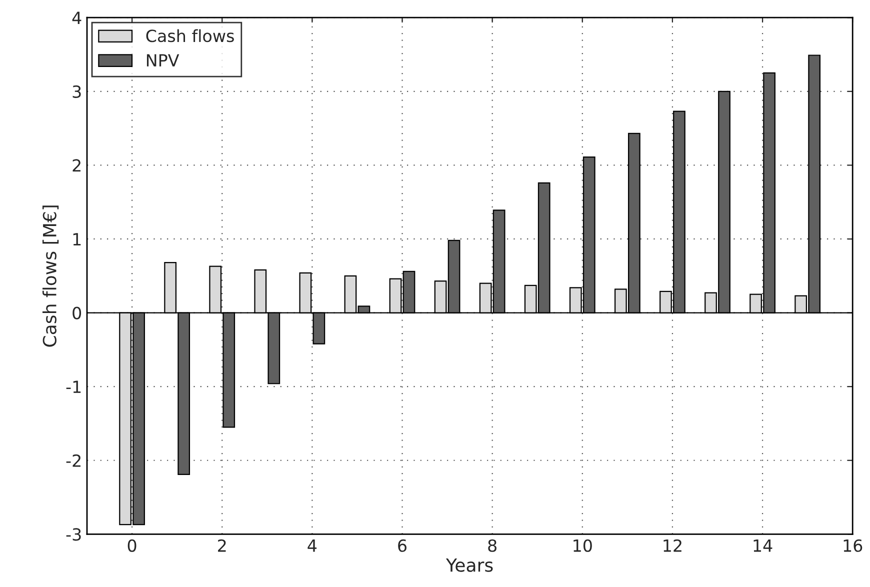 The width and height of the screenshot is (870, 587). Describe the element at coordinates (73, 460) in the screenshot. I see `y-tick-label: -2` at that location.